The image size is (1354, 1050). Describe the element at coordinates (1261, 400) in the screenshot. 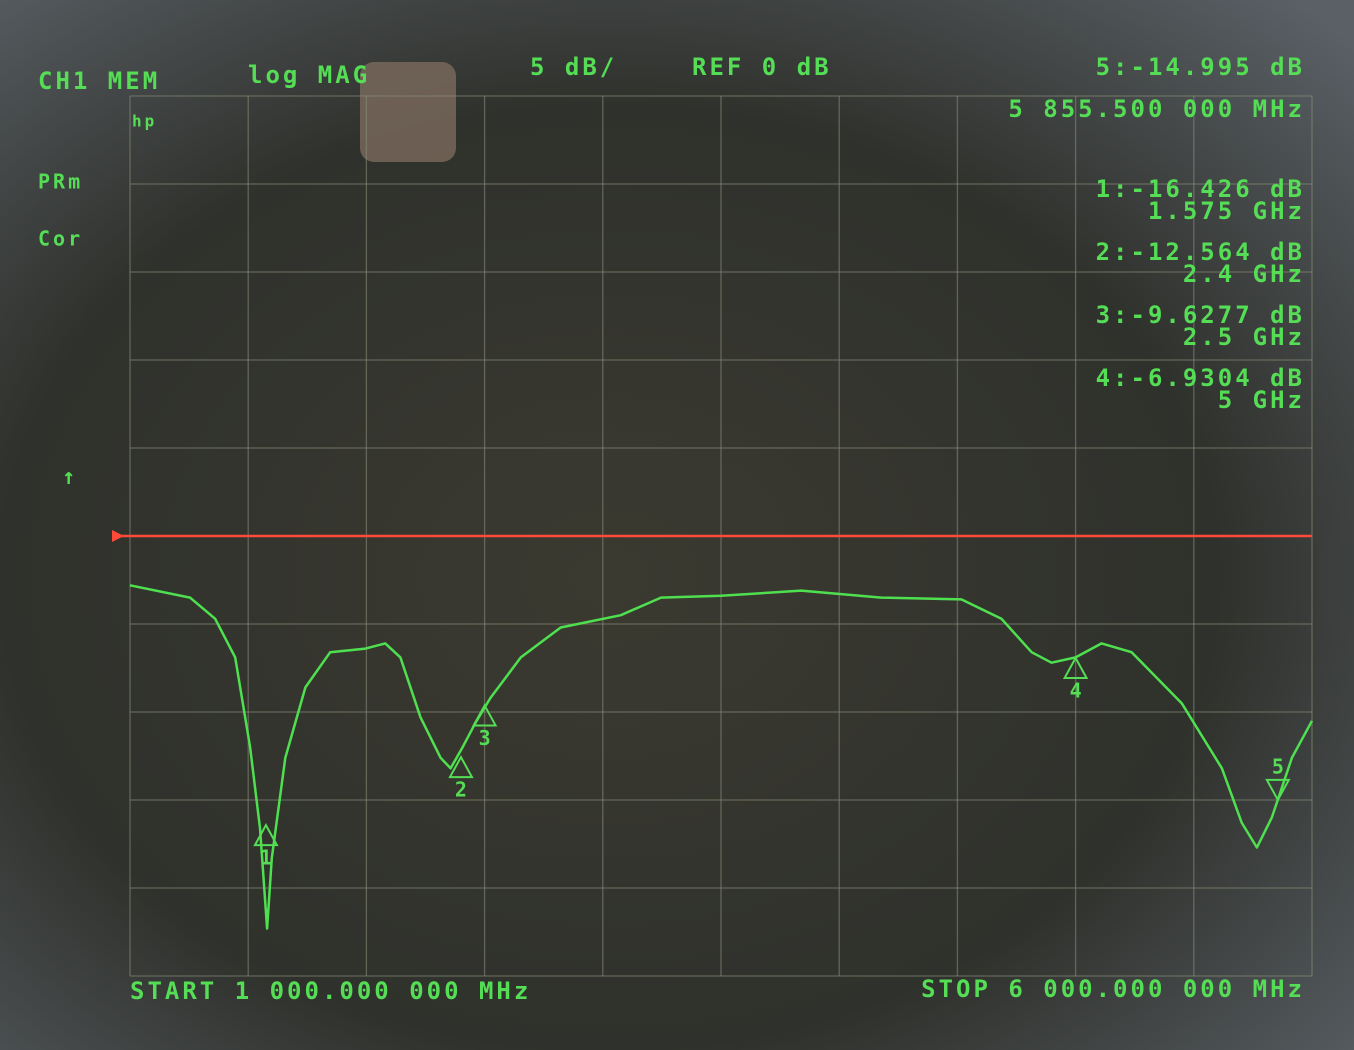

I see `marker-frequency: 5 GHz` at that location.